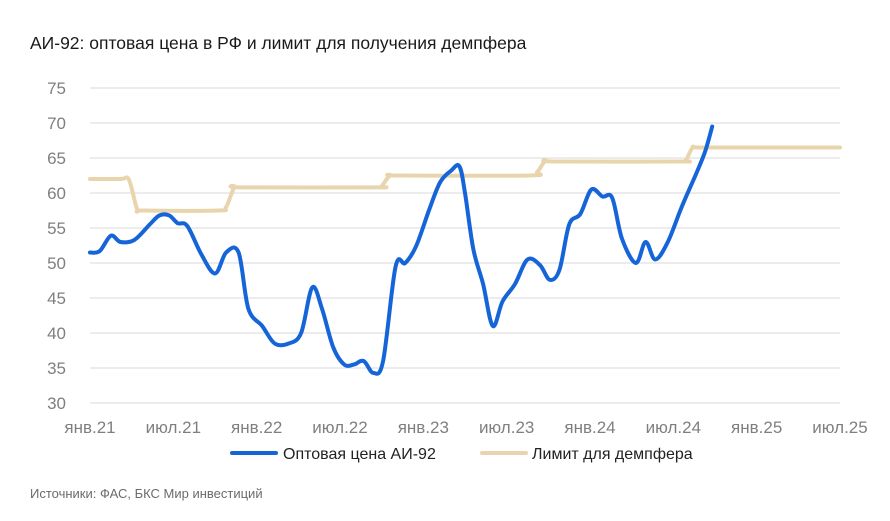 The width and height of the screenshot is (890, 521). I want to click on series-line-damper-limit, so click(465, 179).